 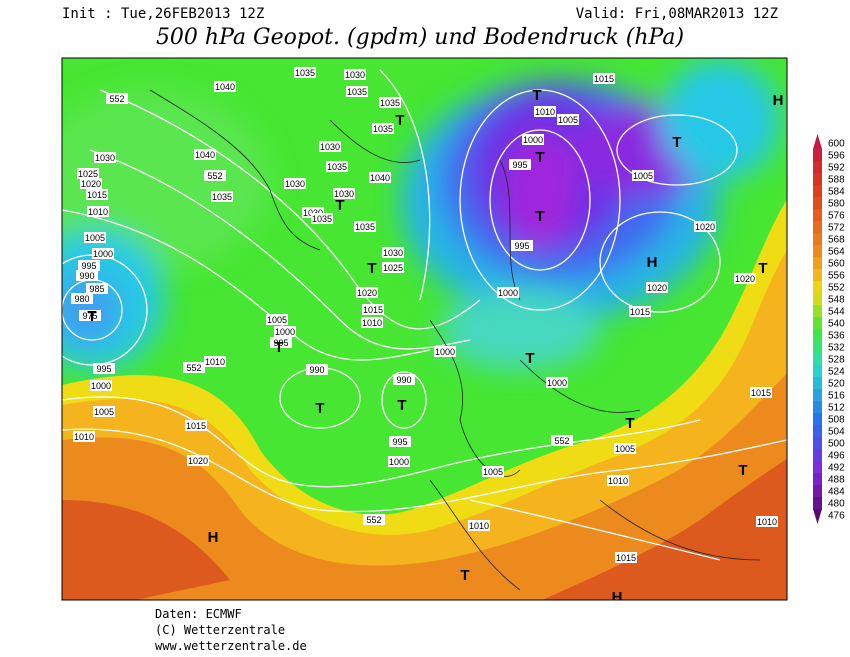 What do you see at coordinates (836, 444) in the screenshot?
I see `colorbar-label: 500` at bounding box center [836, 444].